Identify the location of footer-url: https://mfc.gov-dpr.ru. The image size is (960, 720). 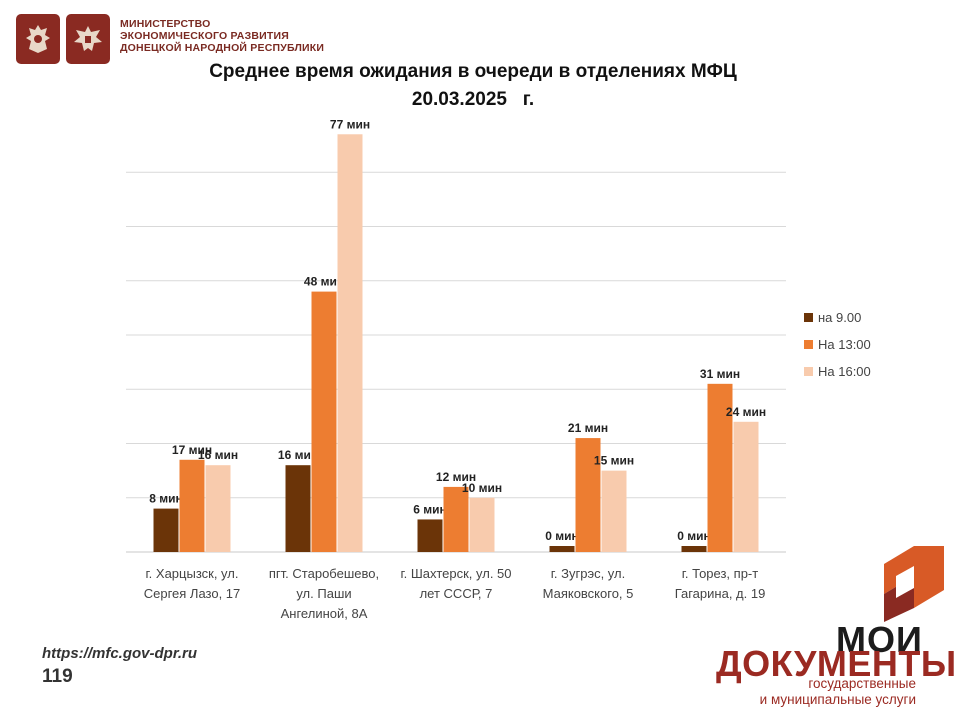
(119, 653).